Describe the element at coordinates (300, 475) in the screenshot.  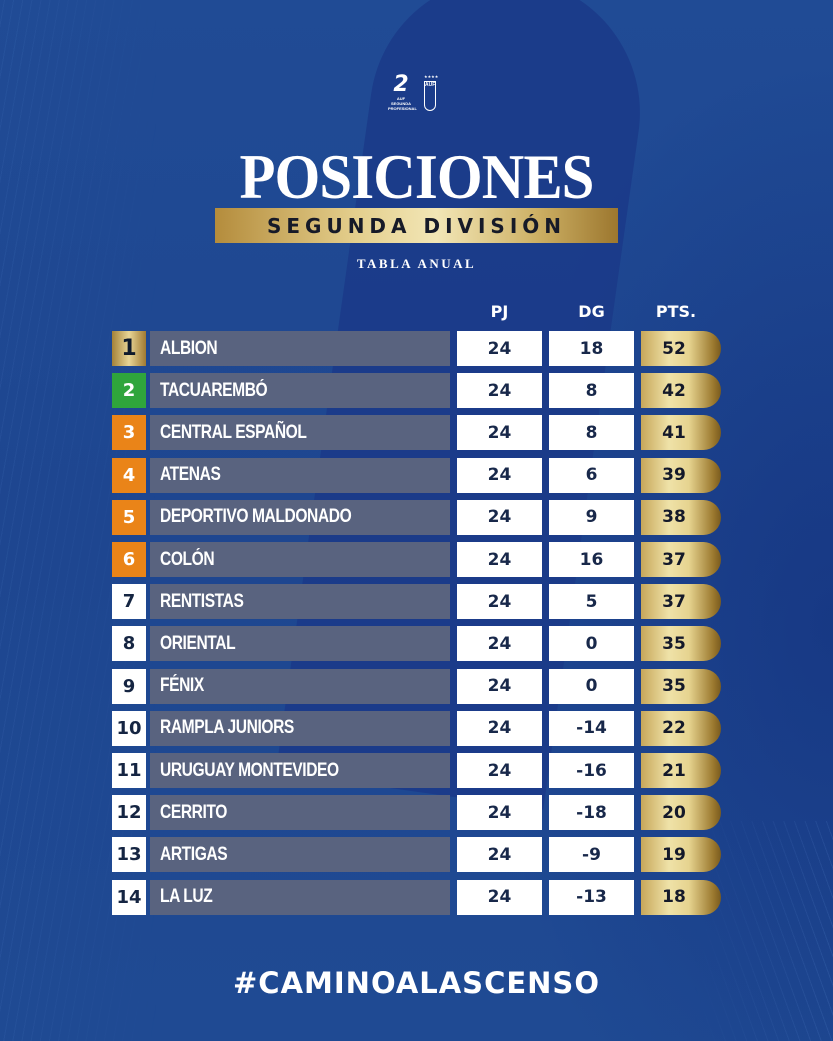
I see `team-name-cell: ATENAS` at that location.